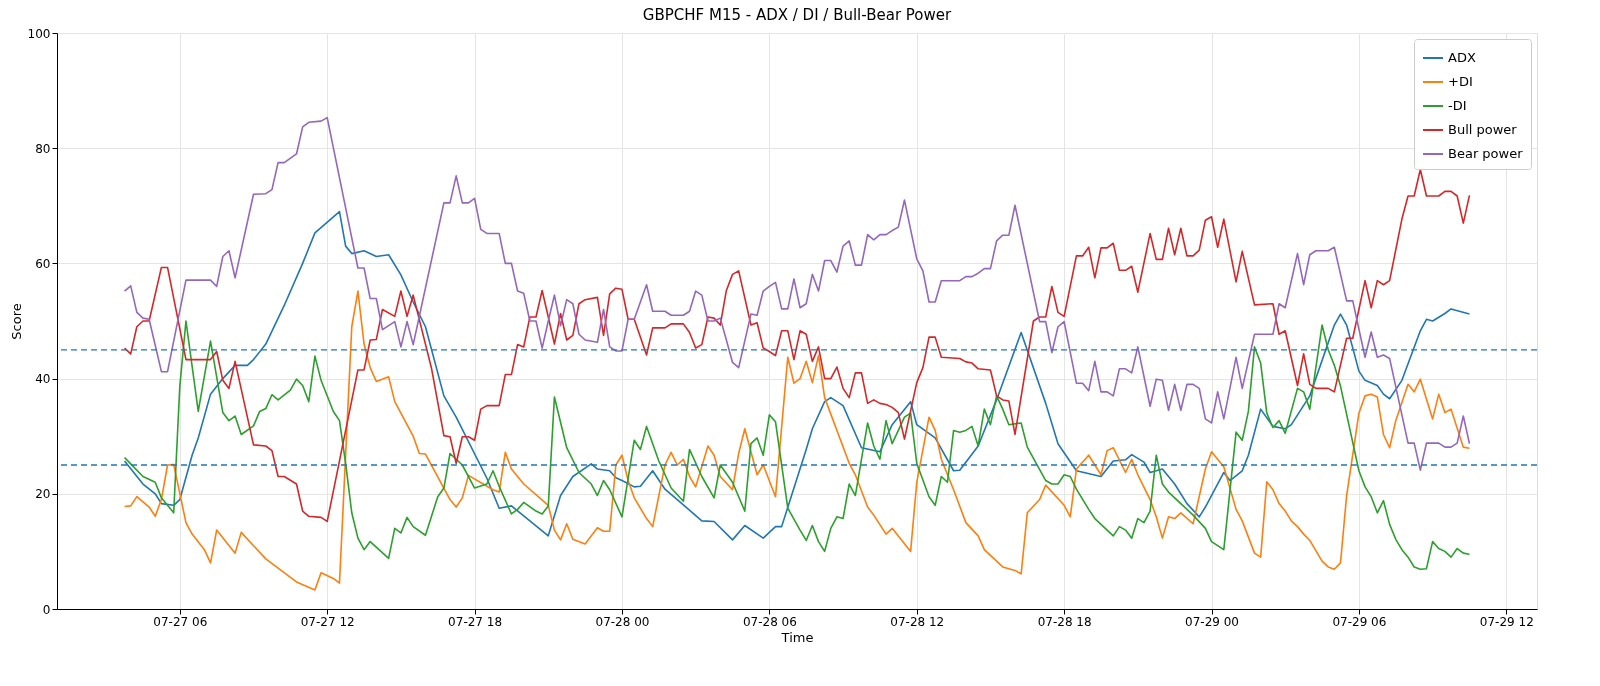 The image size is (1600, 686). I want to click on x-tick-label: 07-28 12, so click(917, 621).